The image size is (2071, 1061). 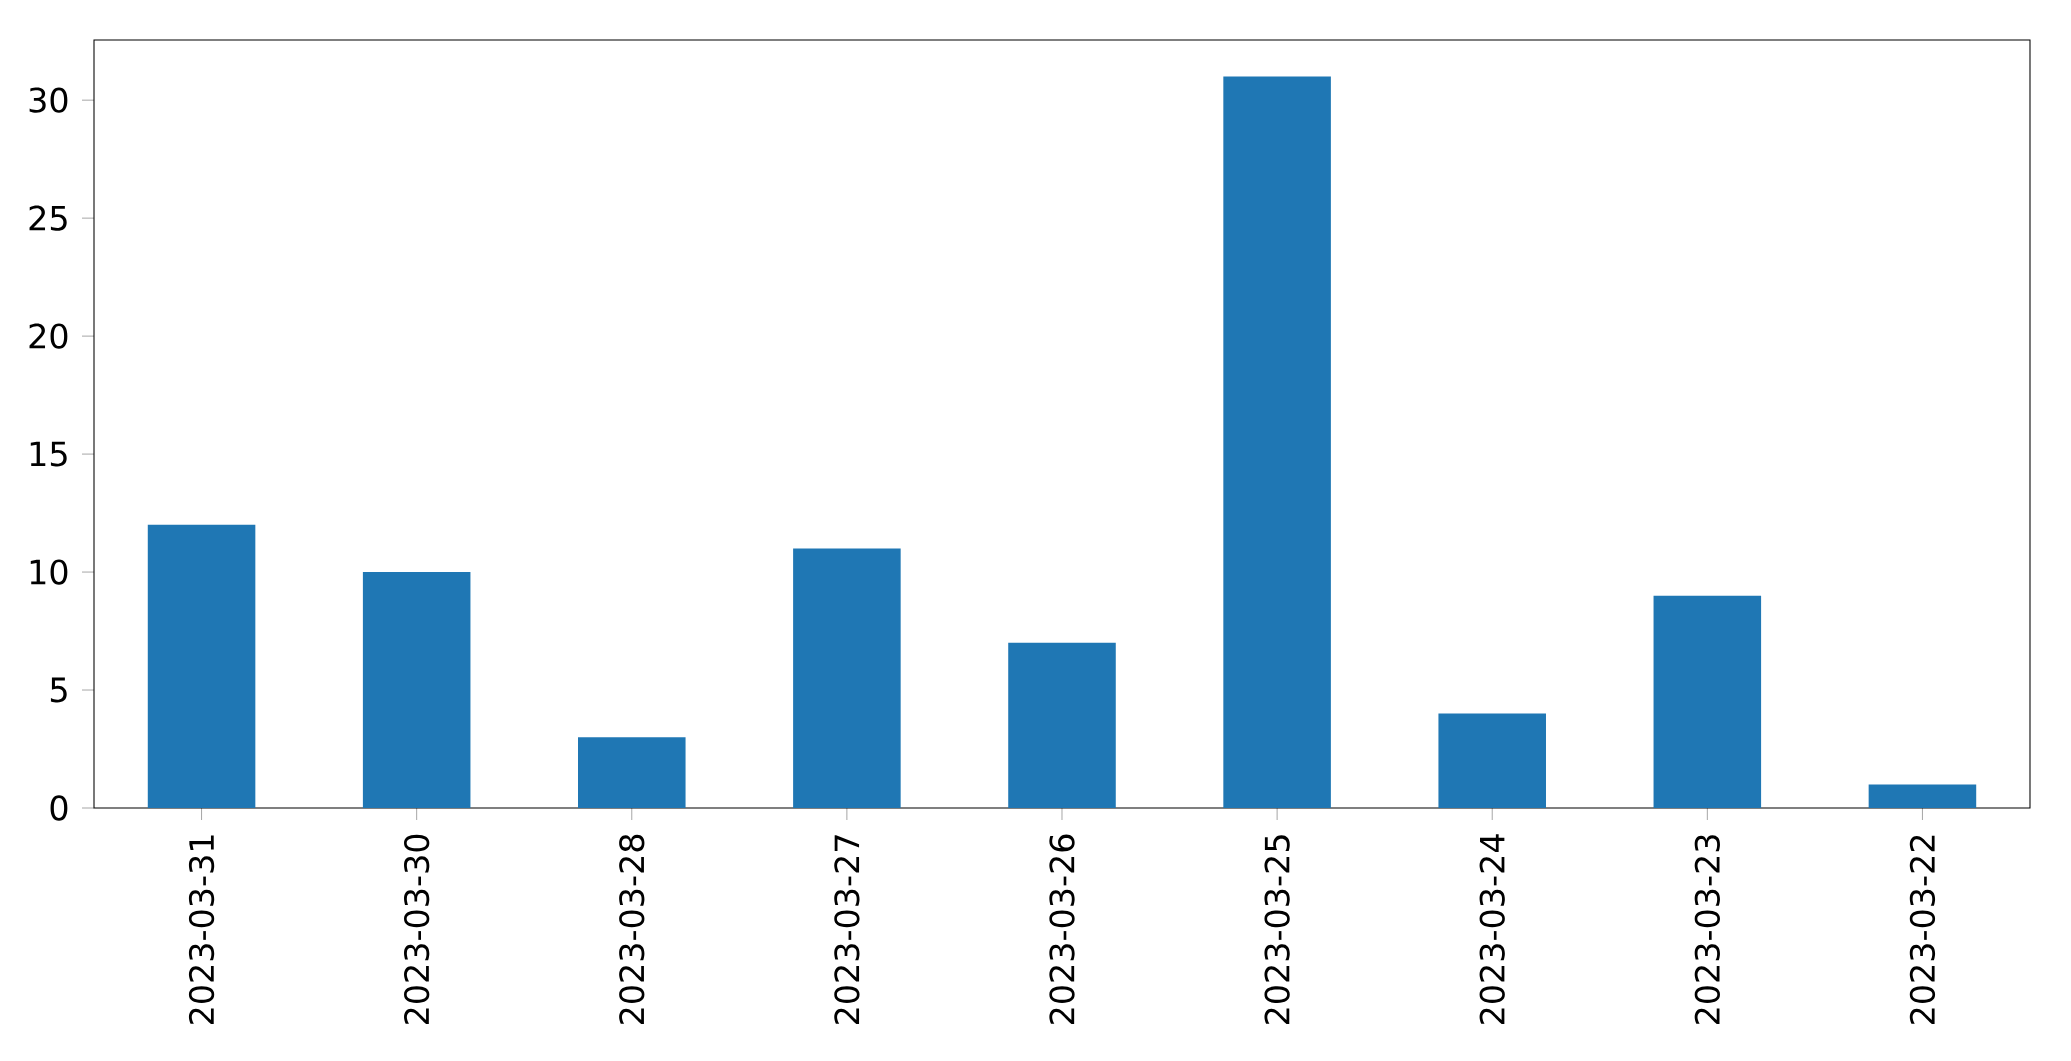 I want to click on y-tick-label: 10, so click(x=49, y=572).